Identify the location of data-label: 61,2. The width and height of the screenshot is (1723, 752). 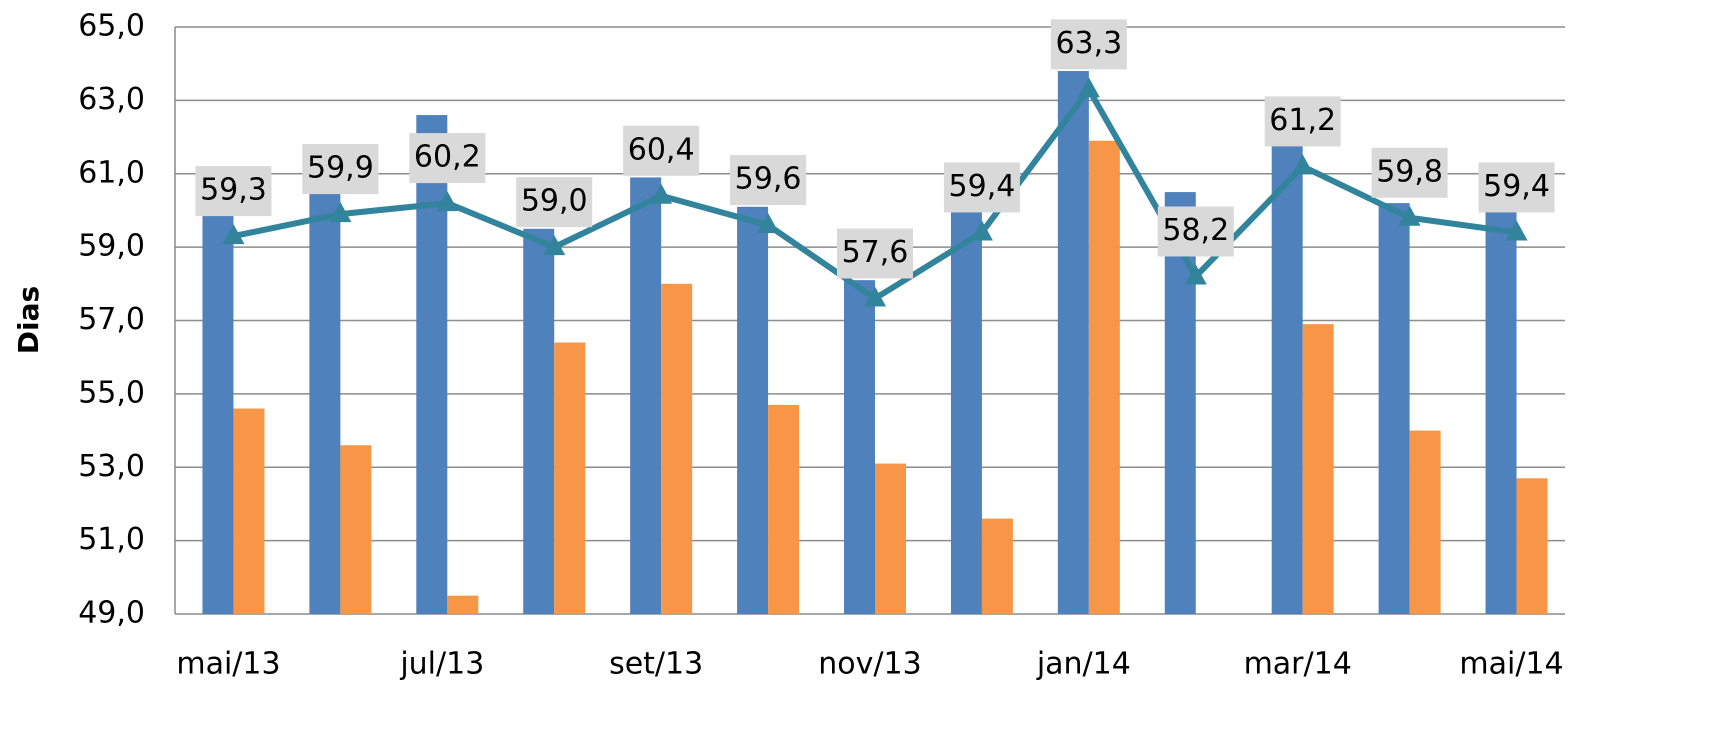
(1302, 120).